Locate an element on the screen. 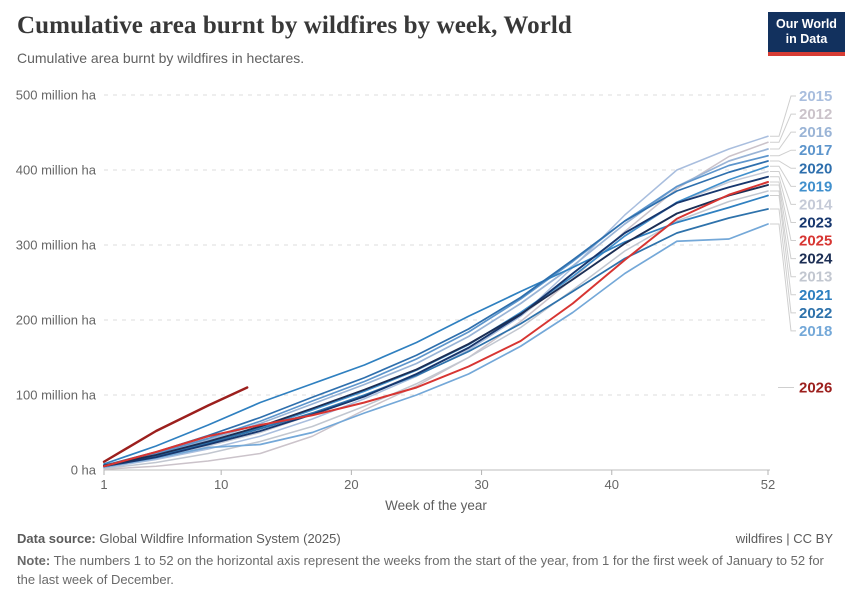 This screenshot has width=850, height=600. legend-year-2014: 2014 is located at coordinates (816, 204).